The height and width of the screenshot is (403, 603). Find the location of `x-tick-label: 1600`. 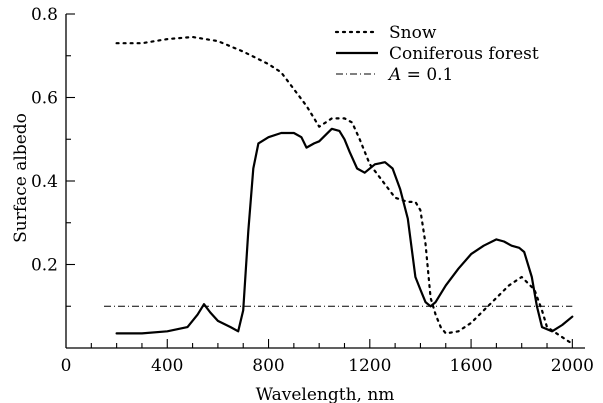

x-tick-label: 1600 is located at coordinates (470, 366).